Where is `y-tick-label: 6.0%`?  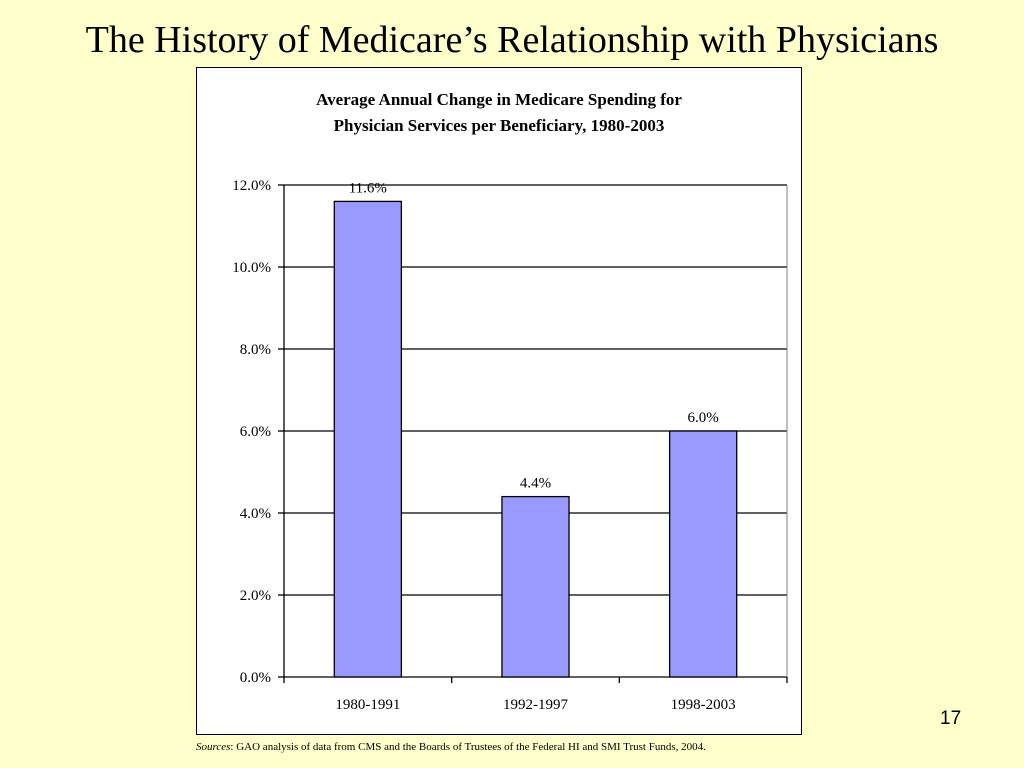 y-tick-label: 6.0% is located at coordinates (255, 432).